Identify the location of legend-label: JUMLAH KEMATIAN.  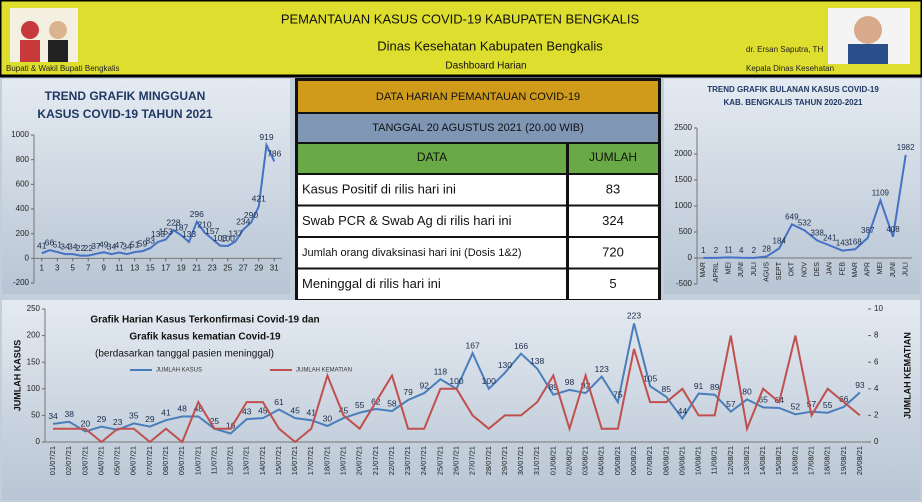
(324, 371).